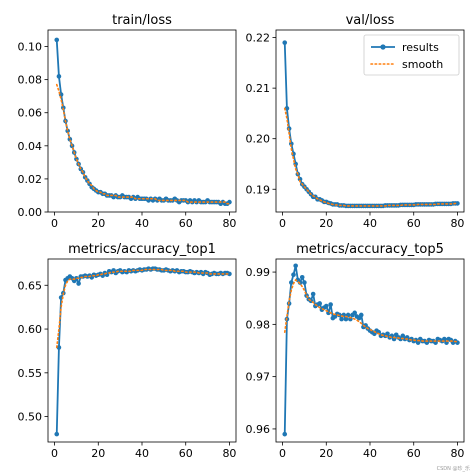 The height and width of the screenshot is (474, 474). Describe the element at coordinates (30, 146) in the screenshot. I see `y-tick-label: 0.04` at that location.